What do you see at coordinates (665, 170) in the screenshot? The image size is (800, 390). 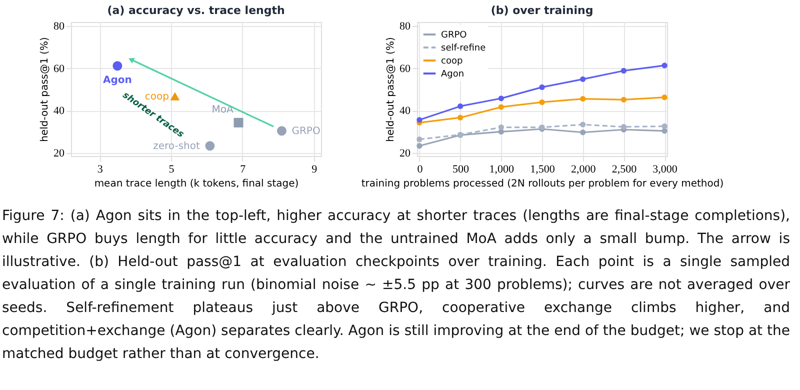 I see `x-tick-label: 3,000` at bounding box center [665, 170].